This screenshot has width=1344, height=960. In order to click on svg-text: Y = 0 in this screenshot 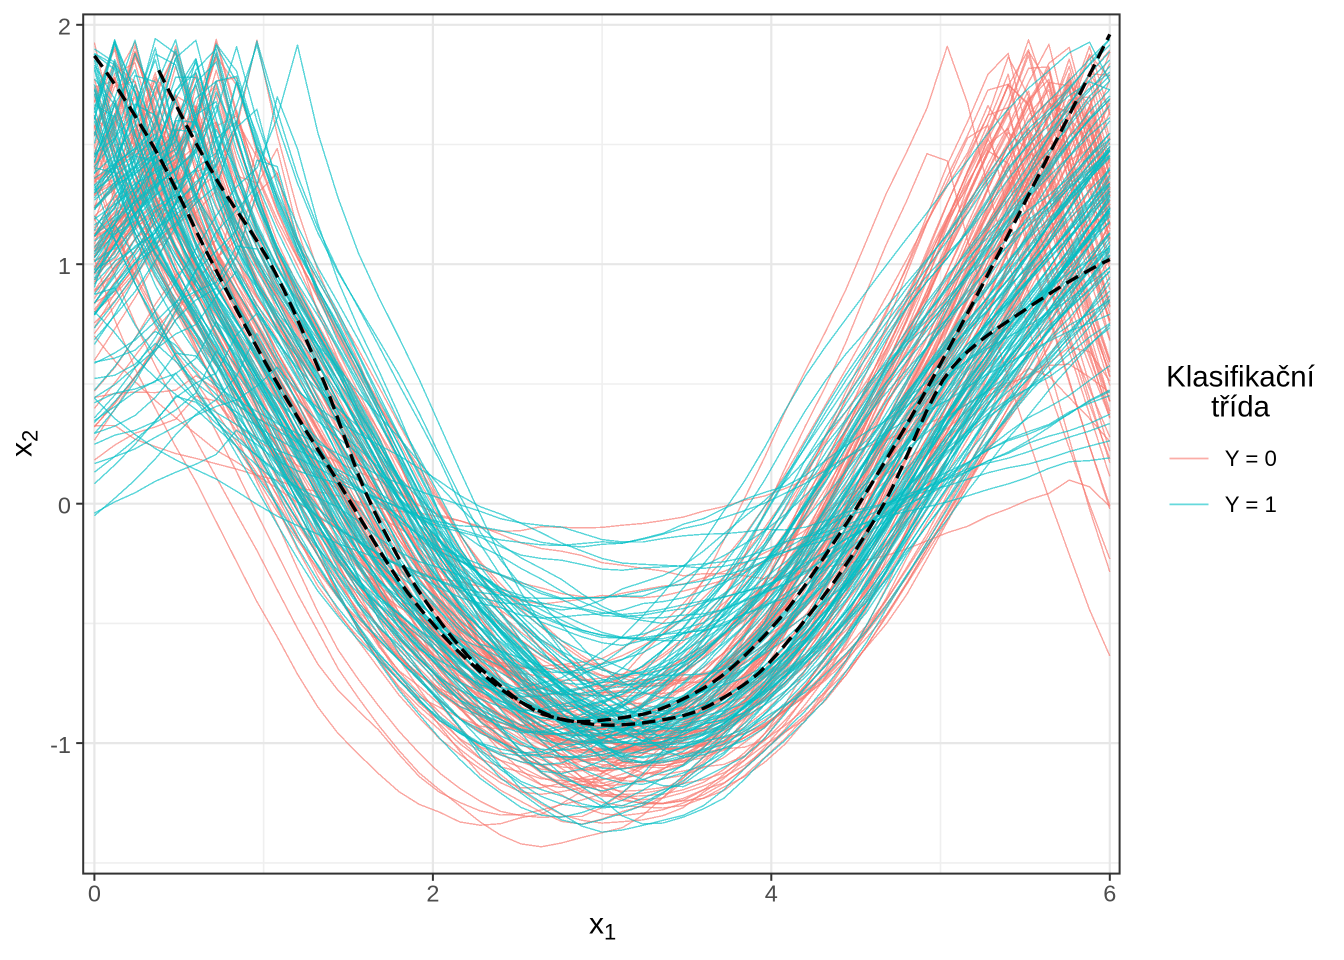, I will do `click(1251, 458)`.